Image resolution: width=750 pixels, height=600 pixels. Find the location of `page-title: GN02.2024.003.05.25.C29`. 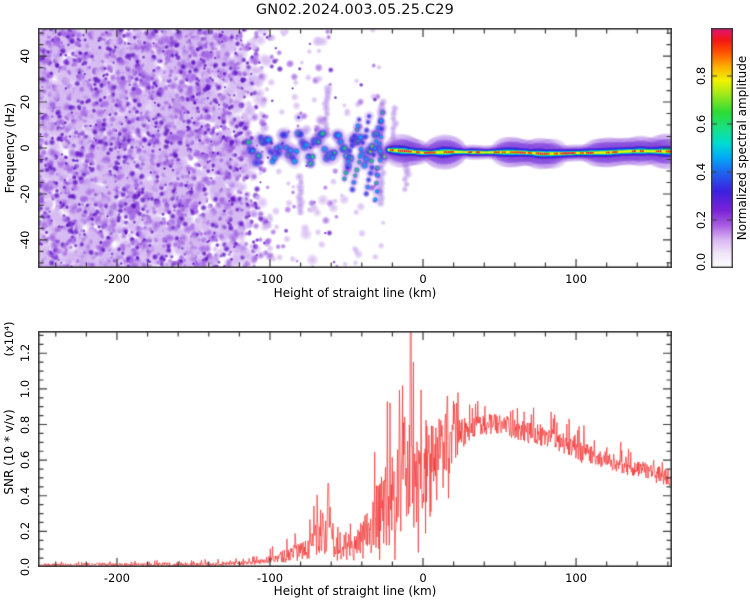

page-title: GN02.2024.003.05.25.C29 is located at coordinates (355, 10).